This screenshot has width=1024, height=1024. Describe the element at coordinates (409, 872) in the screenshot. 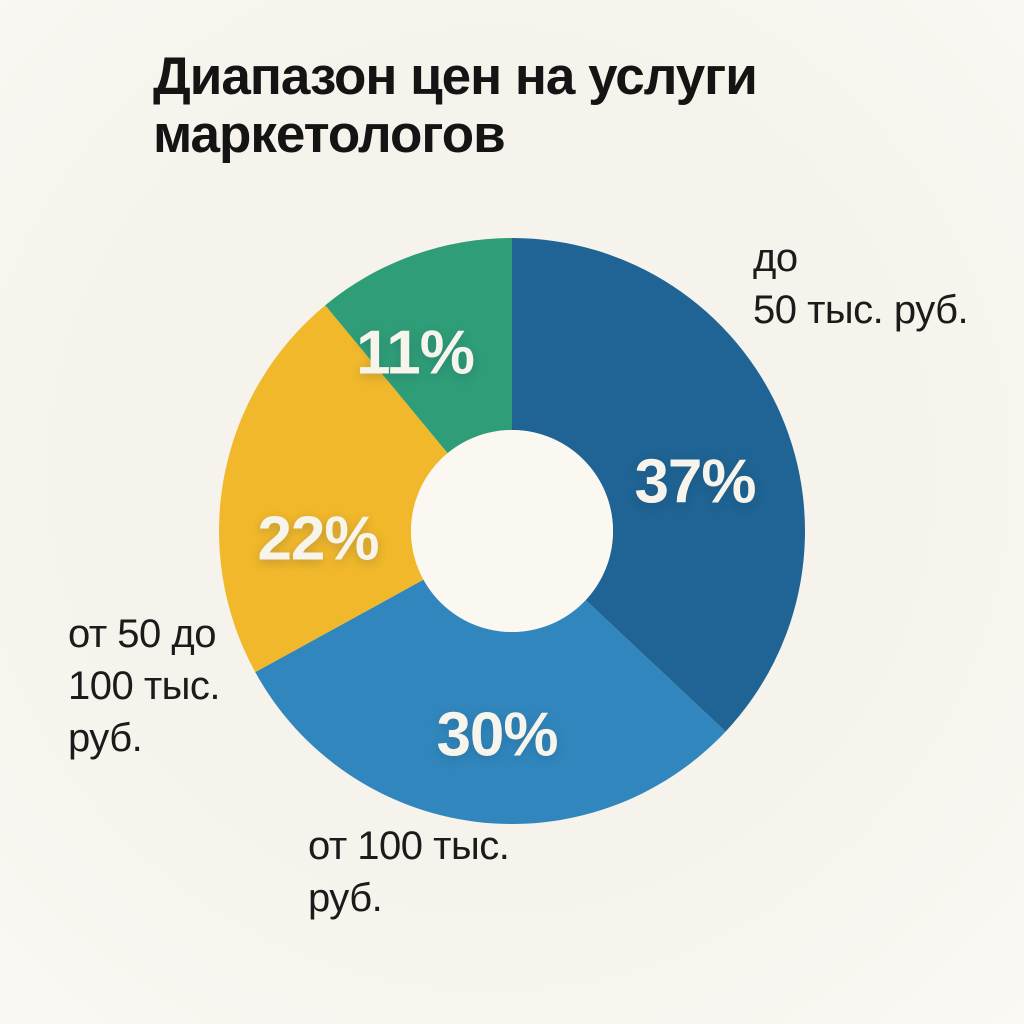

I see `segment-label-from-100k: от 100 тыс. руб.` at that location.